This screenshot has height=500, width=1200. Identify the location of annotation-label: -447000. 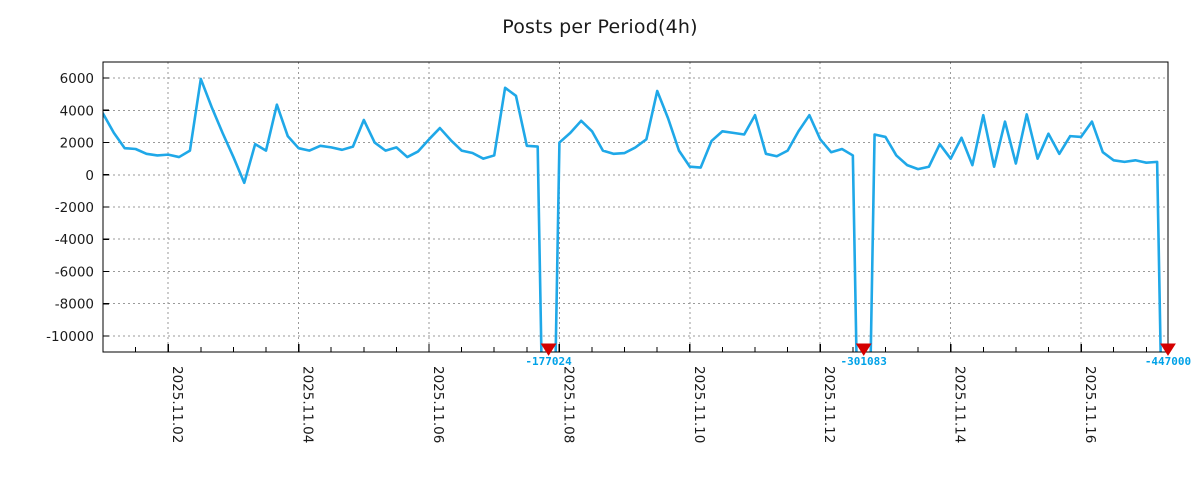
(1168, 361).